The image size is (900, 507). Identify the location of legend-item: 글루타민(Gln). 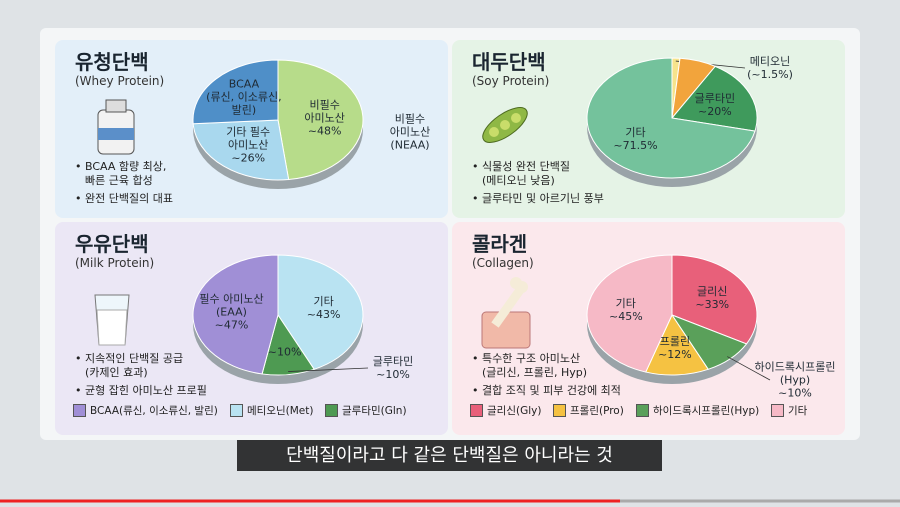
(366, 410).